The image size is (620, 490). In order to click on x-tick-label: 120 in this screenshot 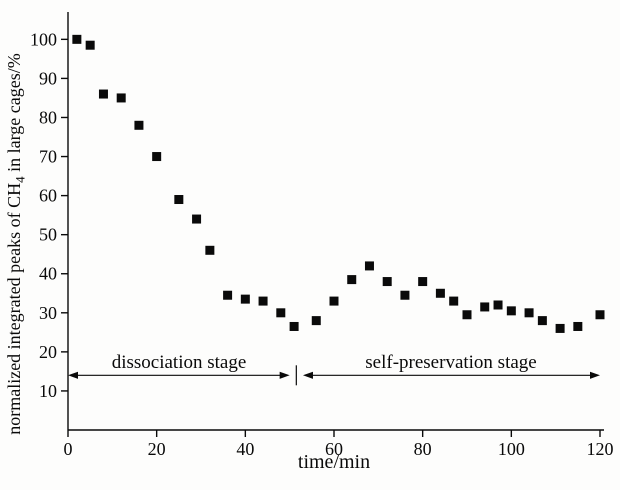, I will do `click(600, 449)`.